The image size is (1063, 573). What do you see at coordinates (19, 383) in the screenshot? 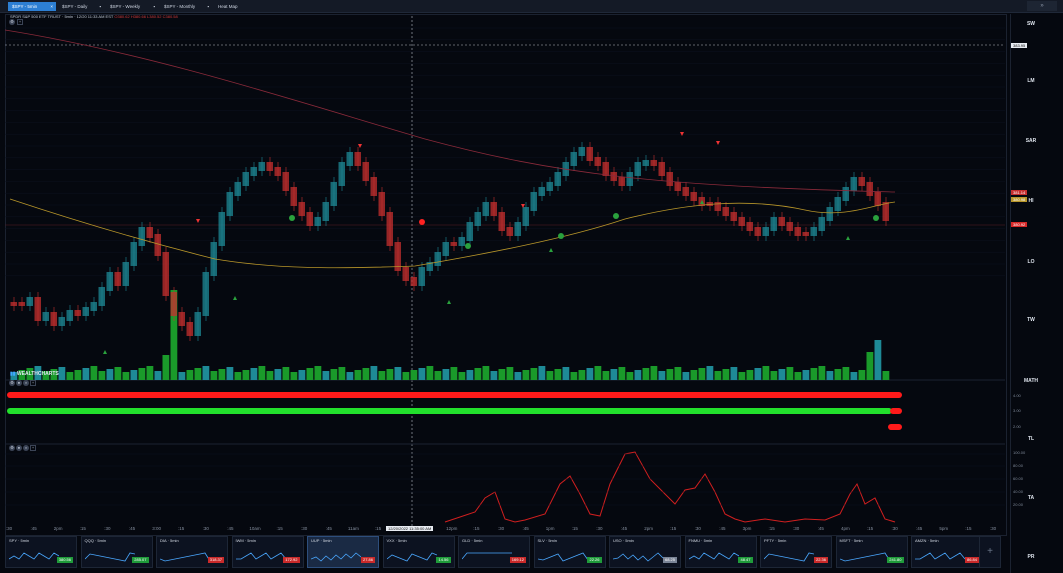
I see `squeeze-eye-icon: ●` at bounding box center [19, 383].